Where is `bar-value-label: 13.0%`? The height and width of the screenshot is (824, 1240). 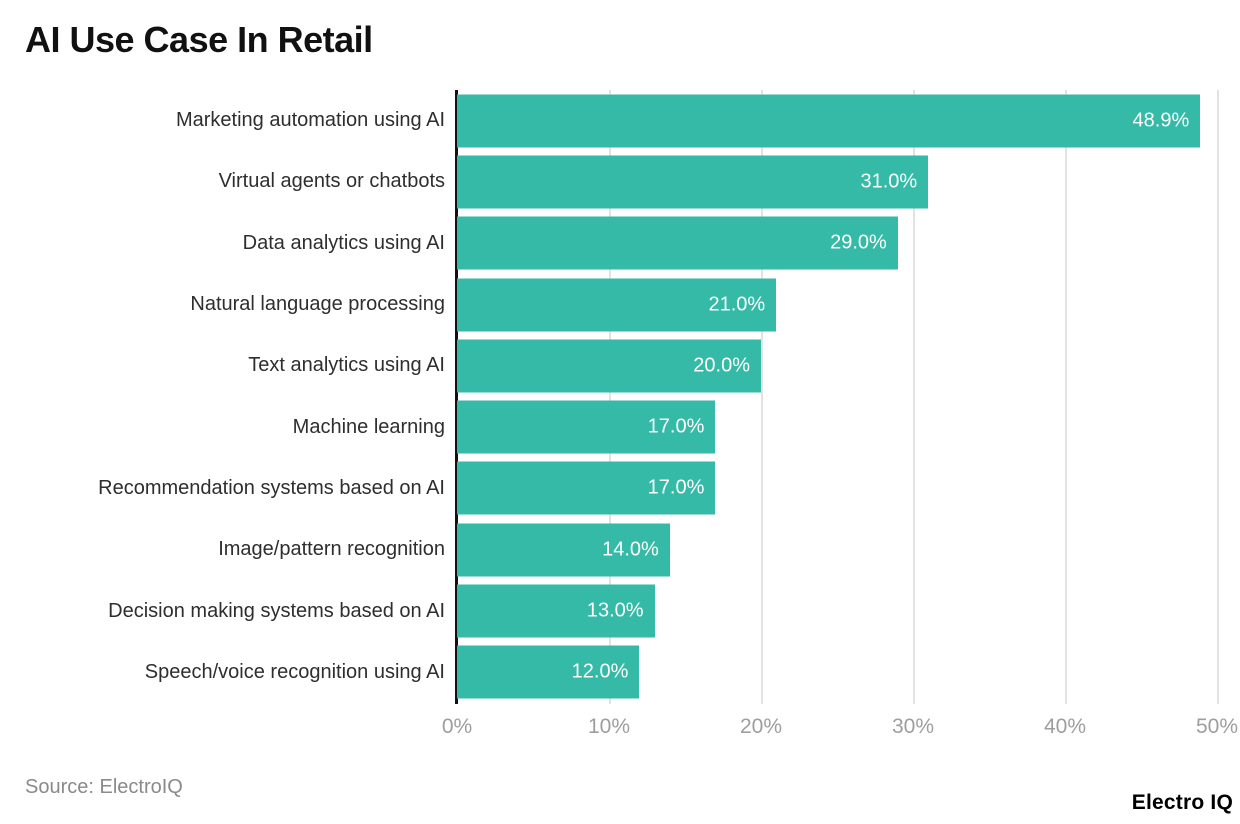 bar-value-label: 13.0% is located at coordinates (615, 610).